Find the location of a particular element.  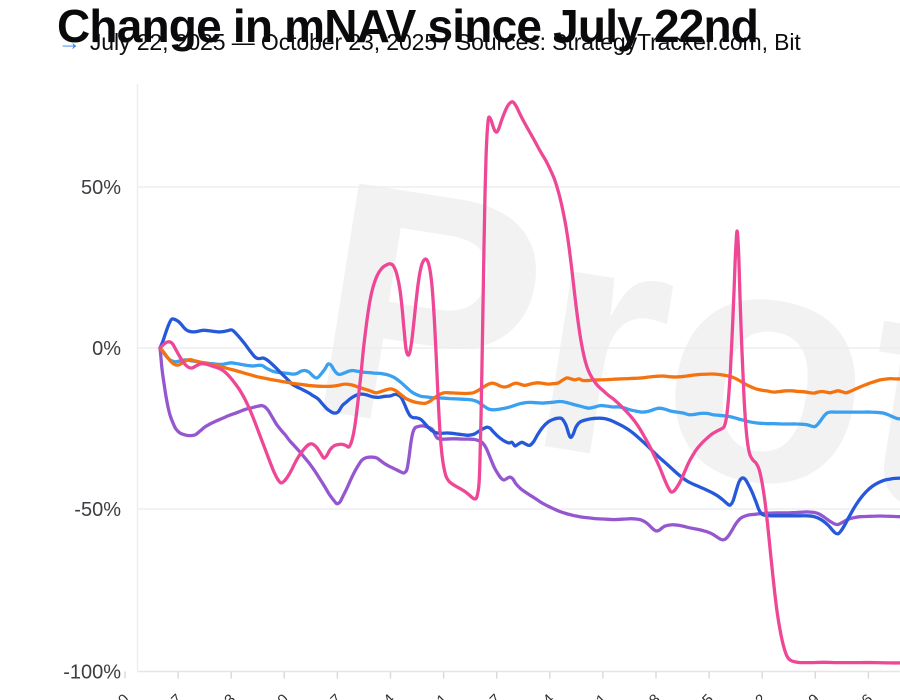

x-tick-label: Jul 27 is located at coordinates (166, 695).